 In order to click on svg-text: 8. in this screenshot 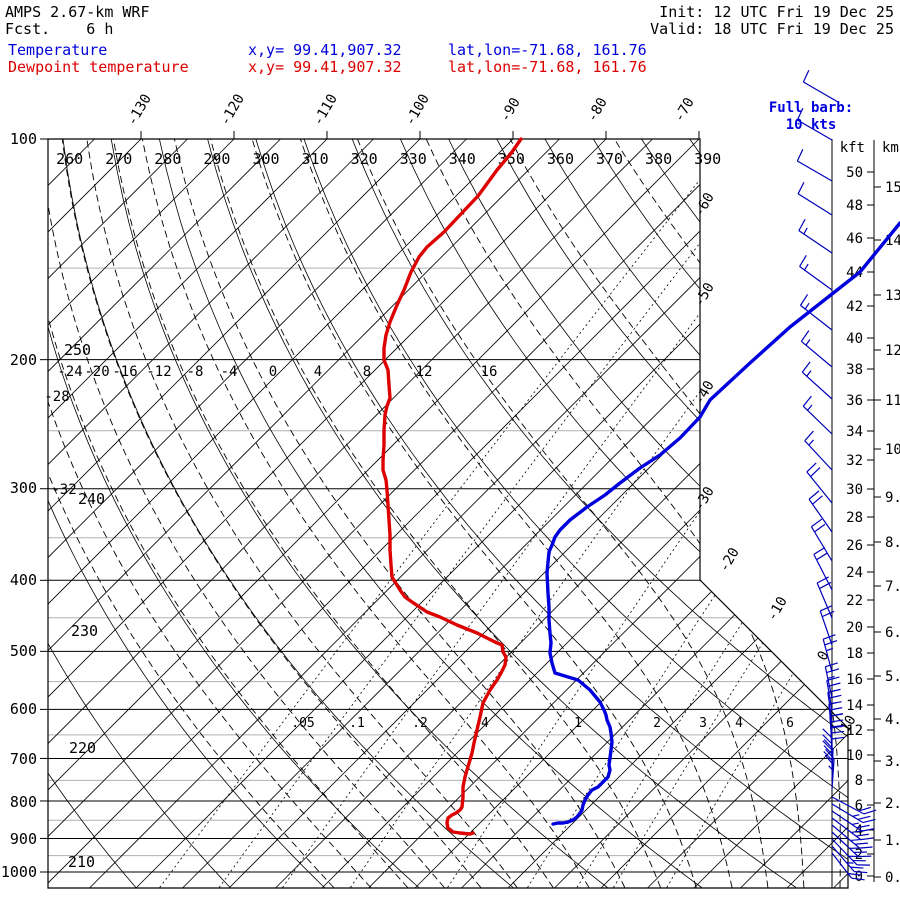, I will do `click(892, 543)`.